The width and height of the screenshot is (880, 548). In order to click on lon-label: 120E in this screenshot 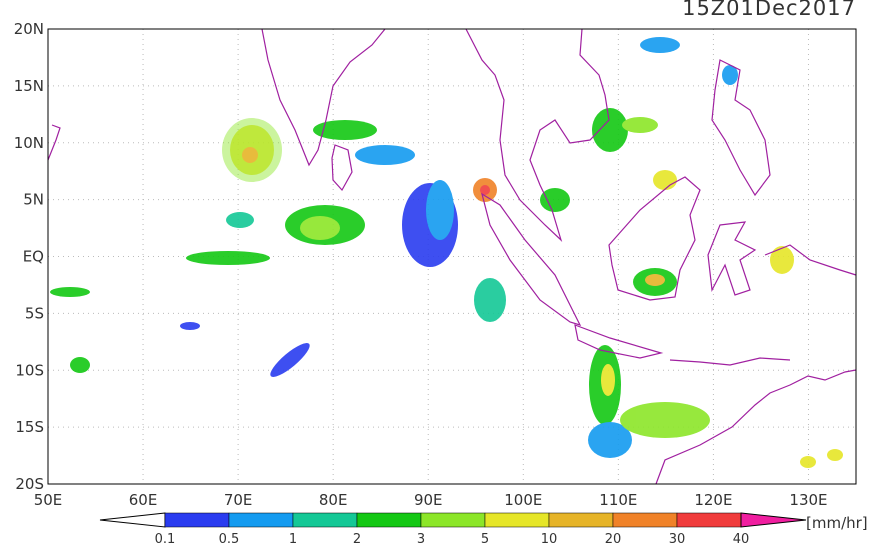, I will do `click(713, 500)`.